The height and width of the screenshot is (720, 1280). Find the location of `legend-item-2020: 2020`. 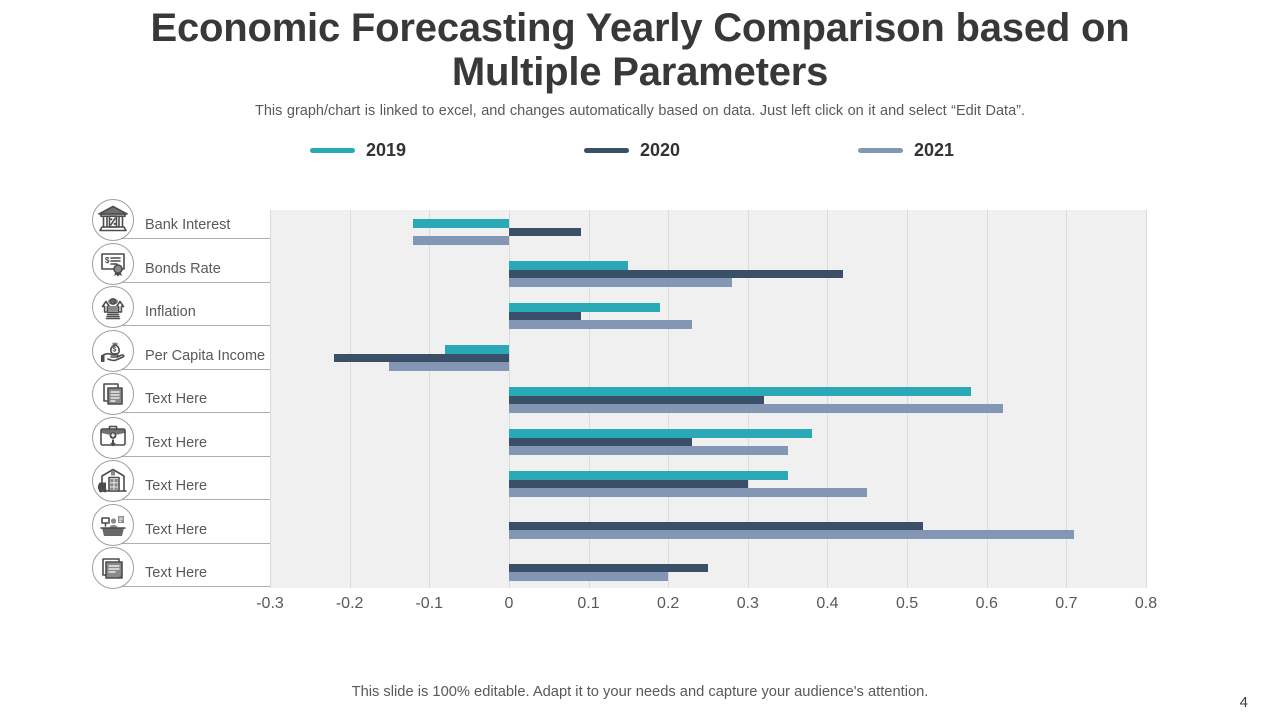

legend-item-2020: 2020 is located at coordinates (632, 150).